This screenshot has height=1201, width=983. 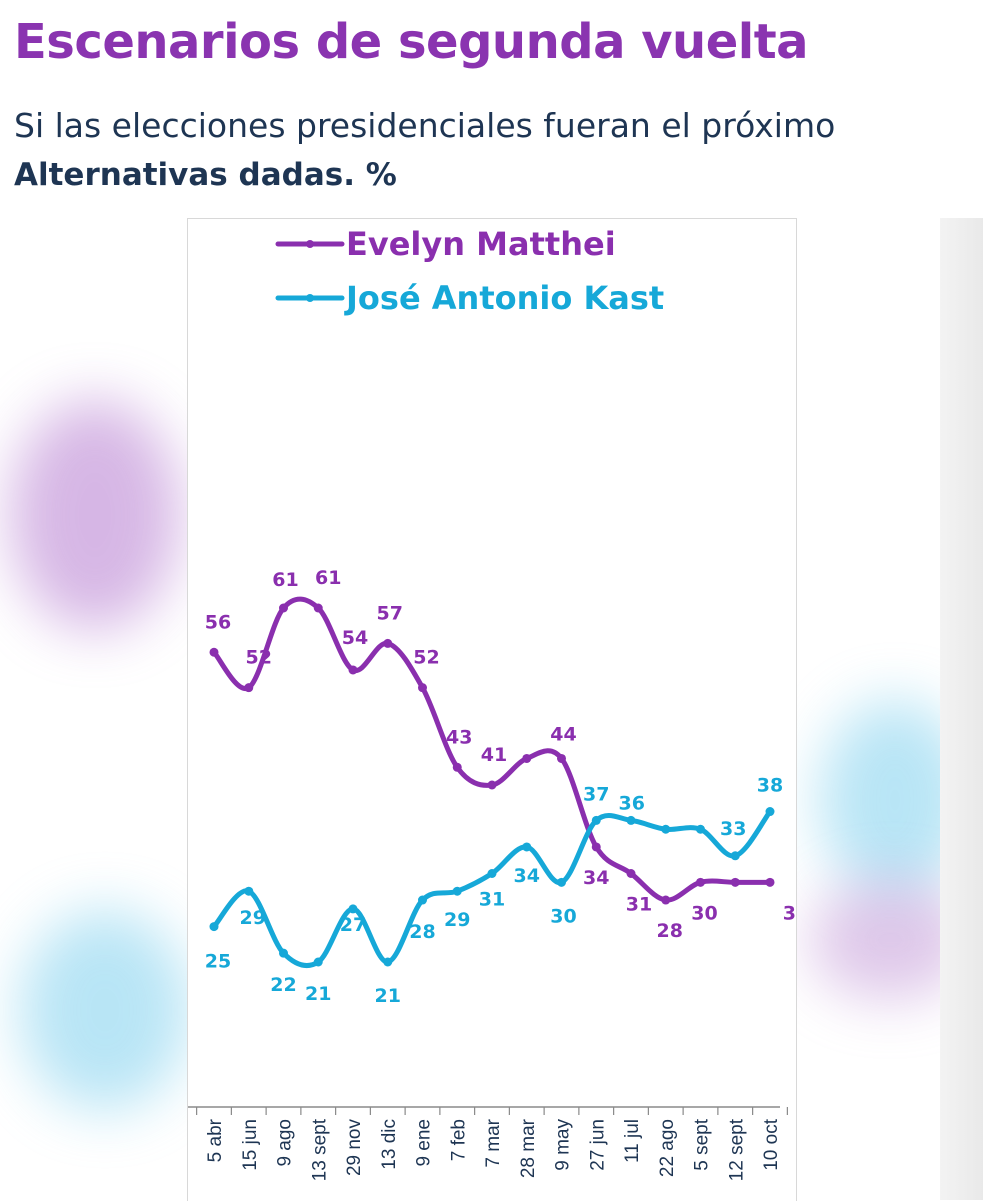 I want to click on x-tick-label: 7 mar, so click(x=493, y=1142).